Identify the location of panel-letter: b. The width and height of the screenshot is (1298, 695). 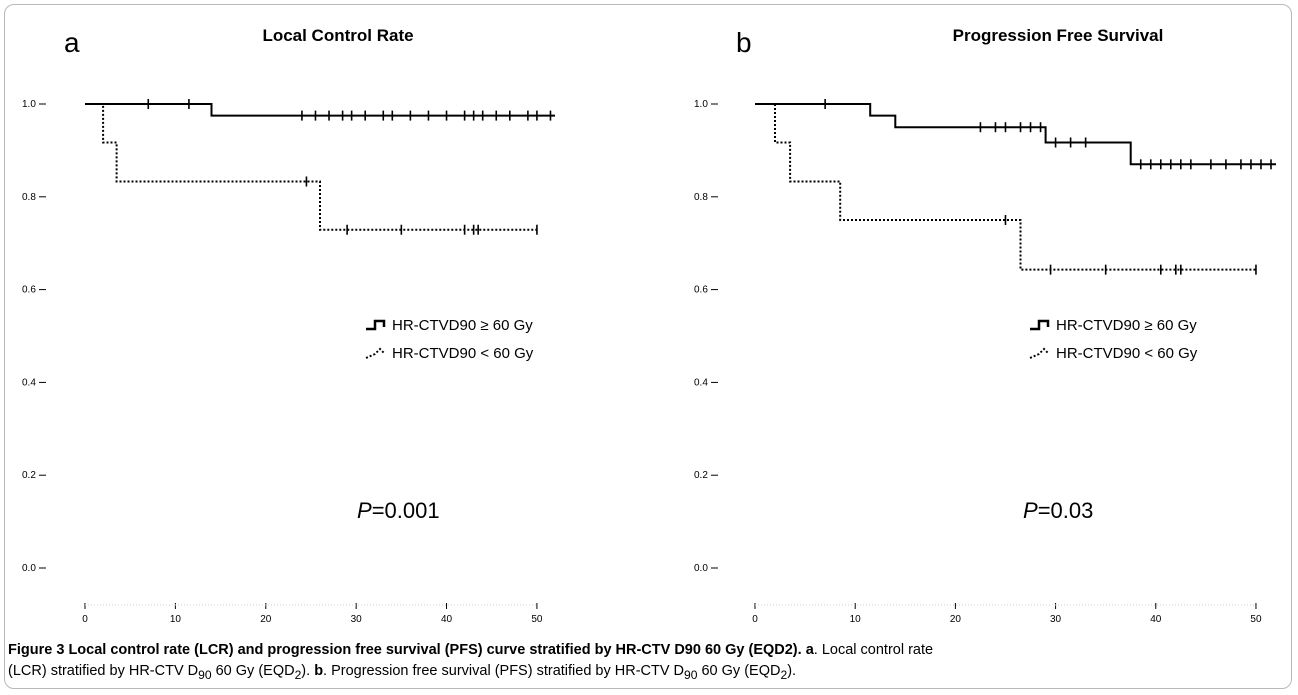
(744, 42).